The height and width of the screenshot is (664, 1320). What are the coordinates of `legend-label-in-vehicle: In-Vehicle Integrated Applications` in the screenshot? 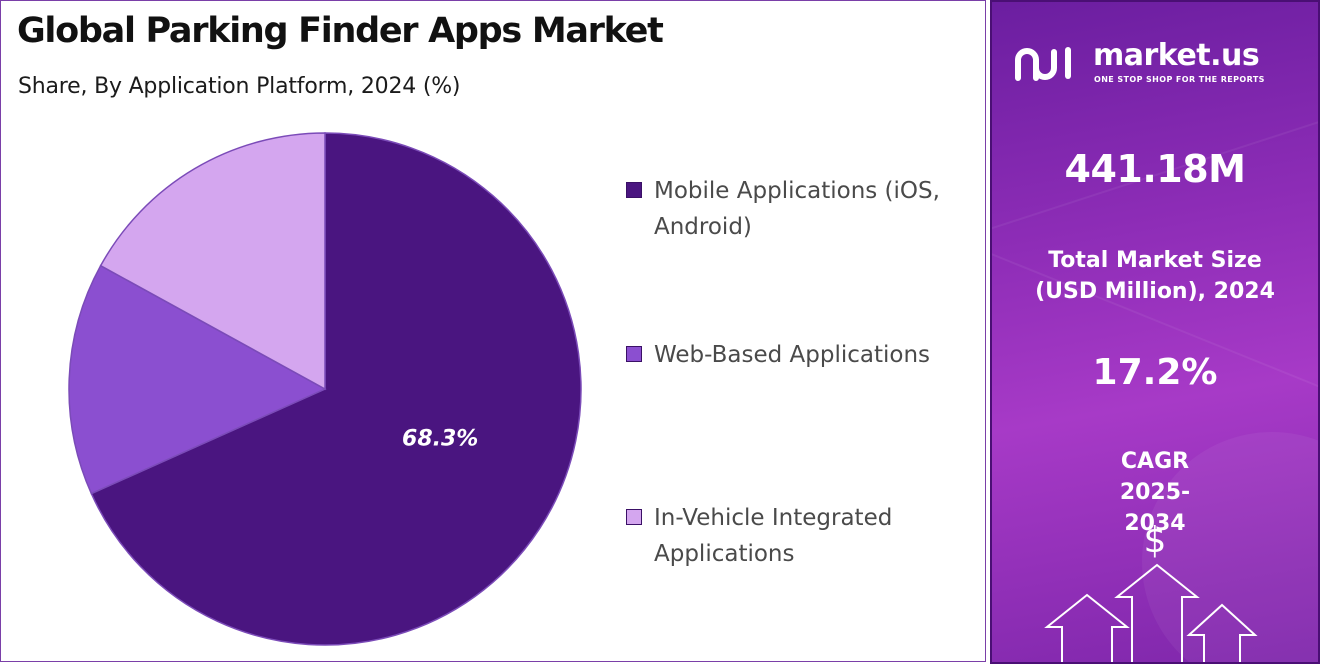 It's located at (773, 536).